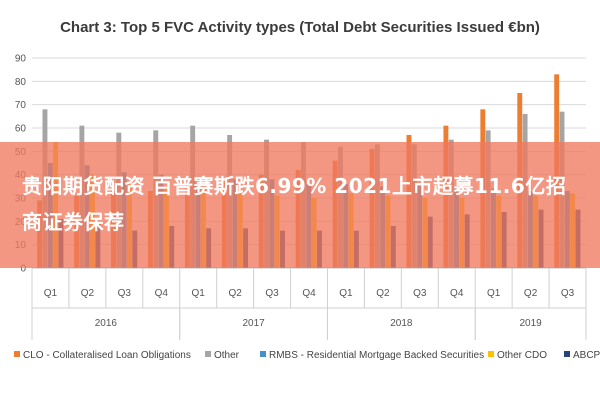 This screenshot has width=600, height=400. What do you see at coordinates (401, 323) in the screenshot?
I see `year-label: 2018` at bounding box center [401, 323].